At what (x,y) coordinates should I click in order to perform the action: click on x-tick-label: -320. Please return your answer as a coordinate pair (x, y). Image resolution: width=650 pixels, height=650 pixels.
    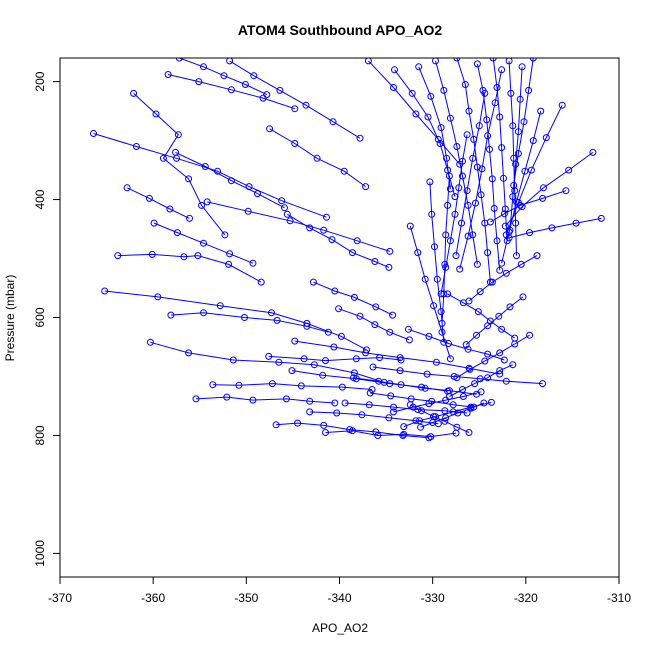
    Looking at the image, I should click on (526, 598).